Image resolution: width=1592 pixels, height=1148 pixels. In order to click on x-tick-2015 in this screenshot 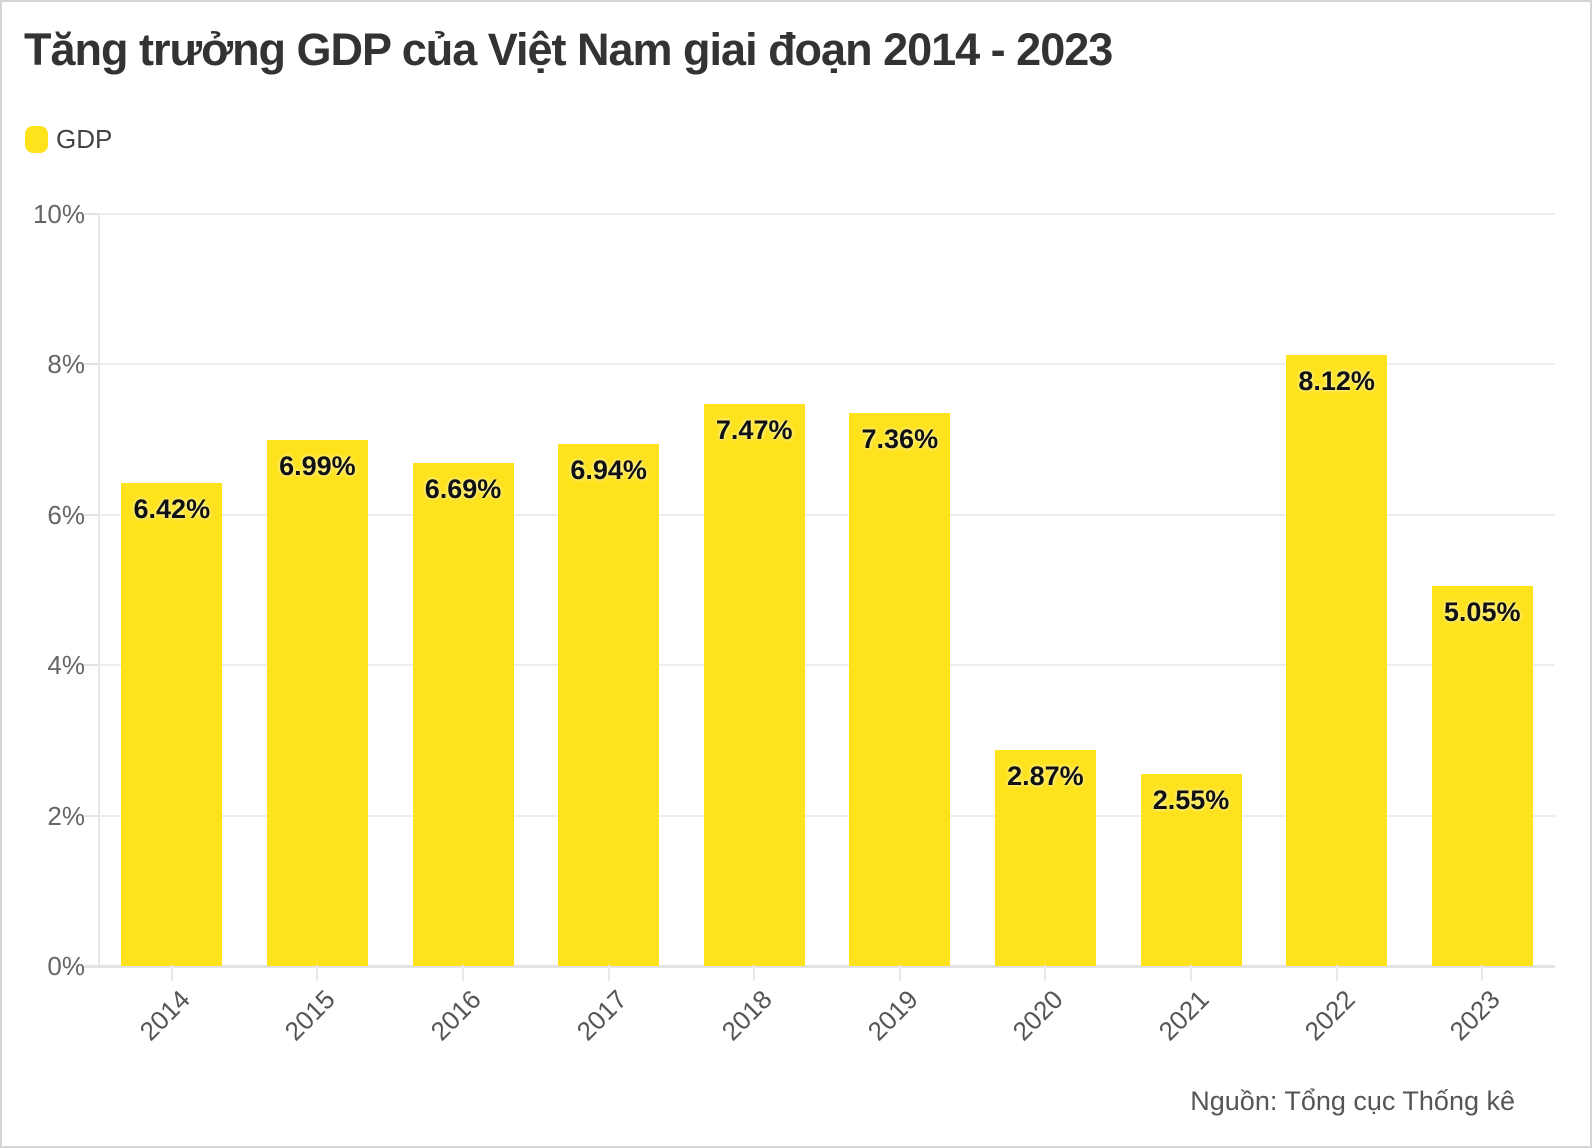, I will do `click(317, 973)`.